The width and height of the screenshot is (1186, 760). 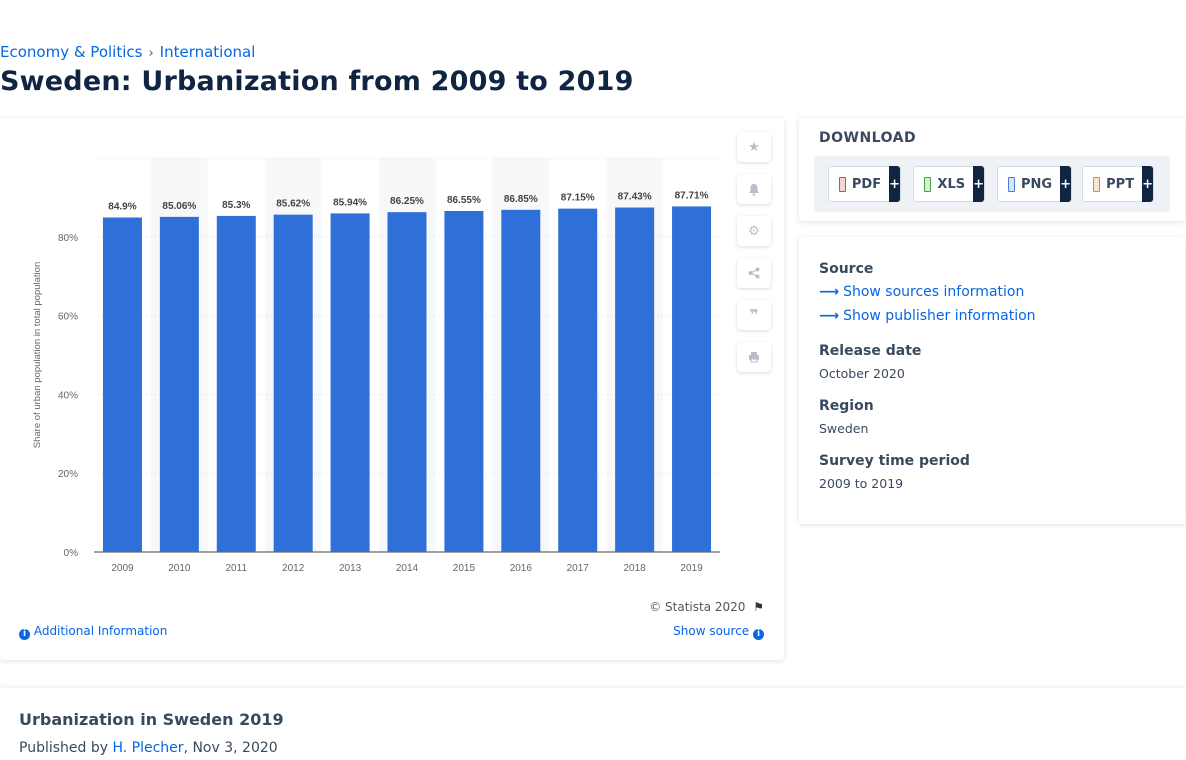 What do you see at coordinates (236, 205) in the screenshot?
I see `bar-value-label: 85.3%` at bounding box center [236, 205].